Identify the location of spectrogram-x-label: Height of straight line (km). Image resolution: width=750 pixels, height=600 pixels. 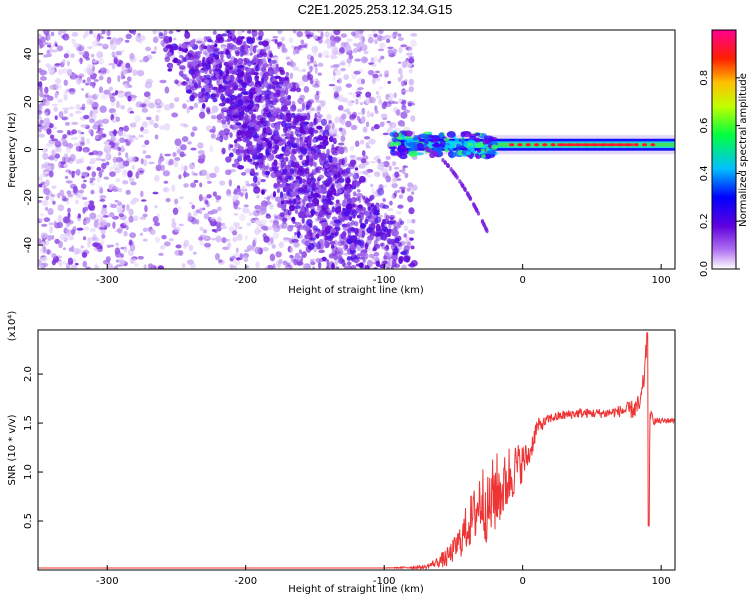
(356, 290).